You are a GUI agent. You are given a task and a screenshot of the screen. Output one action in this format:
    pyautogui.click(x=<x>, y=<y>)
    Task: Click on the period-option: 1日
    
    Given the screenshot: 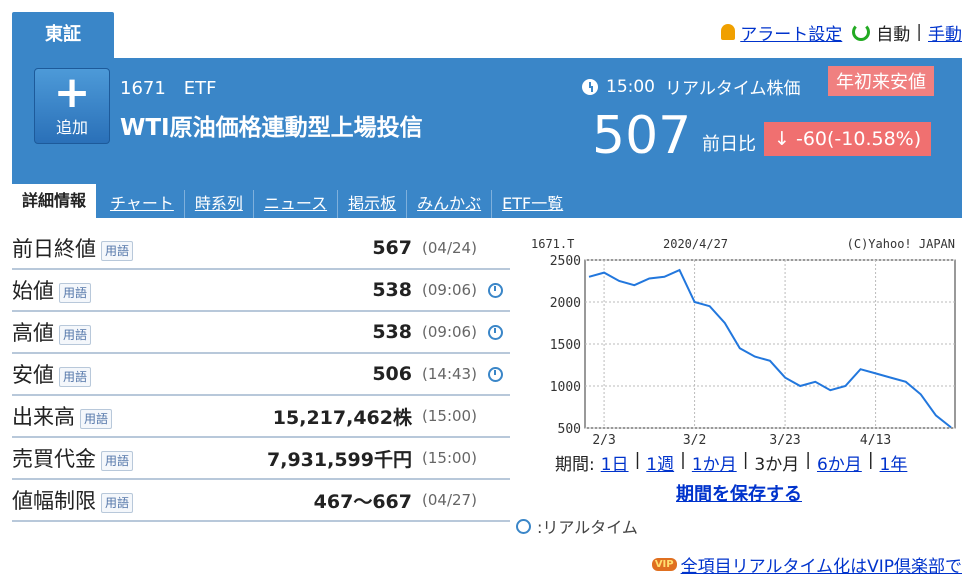 What is the action you would take?
    pyautogui.click(x=614, y=465)
    